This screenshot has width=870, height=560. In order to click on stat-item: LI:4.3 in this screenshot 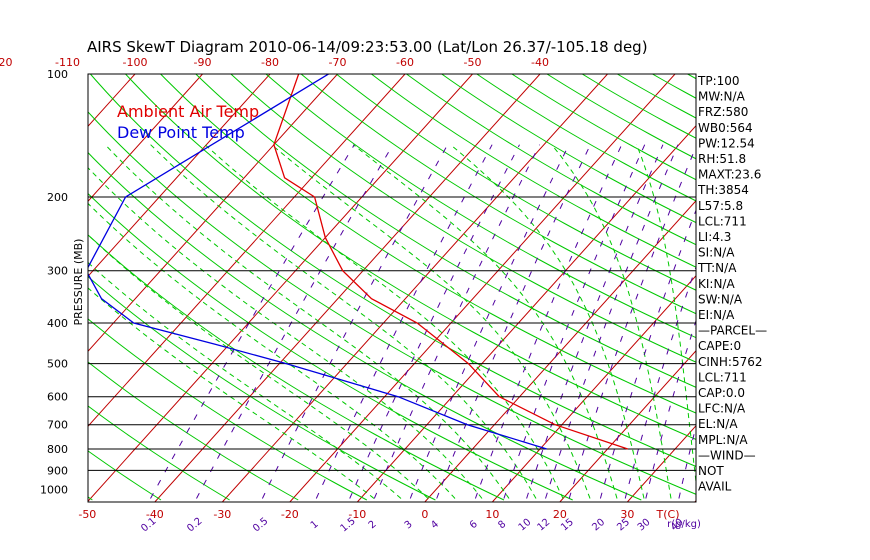, I will do `click(714, 237)`.